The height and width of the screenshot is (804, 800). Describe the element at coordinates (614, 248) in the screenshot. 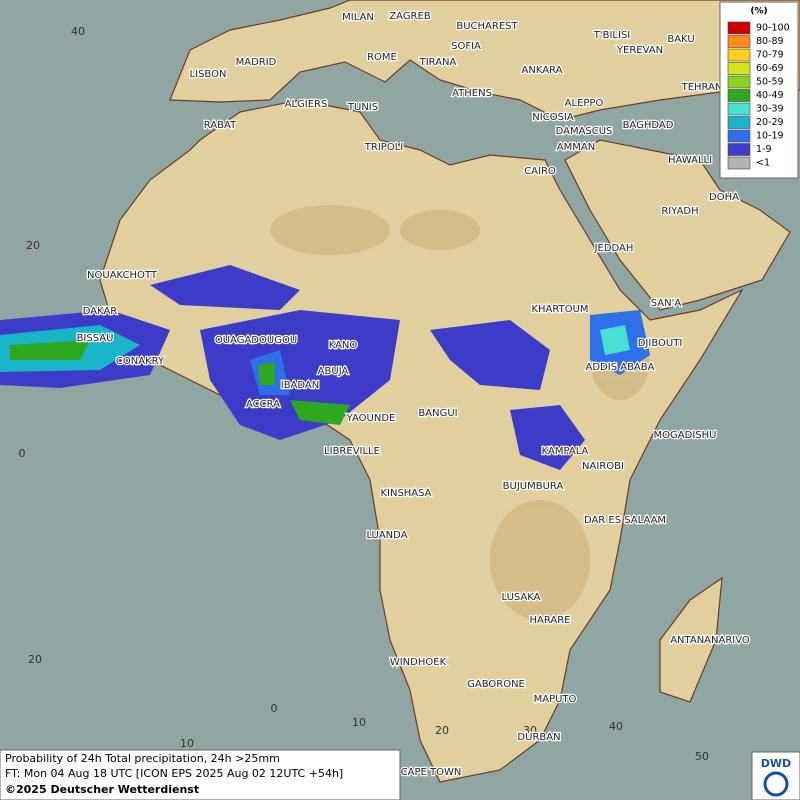

I see `city-label: JEDDAH` at that location.